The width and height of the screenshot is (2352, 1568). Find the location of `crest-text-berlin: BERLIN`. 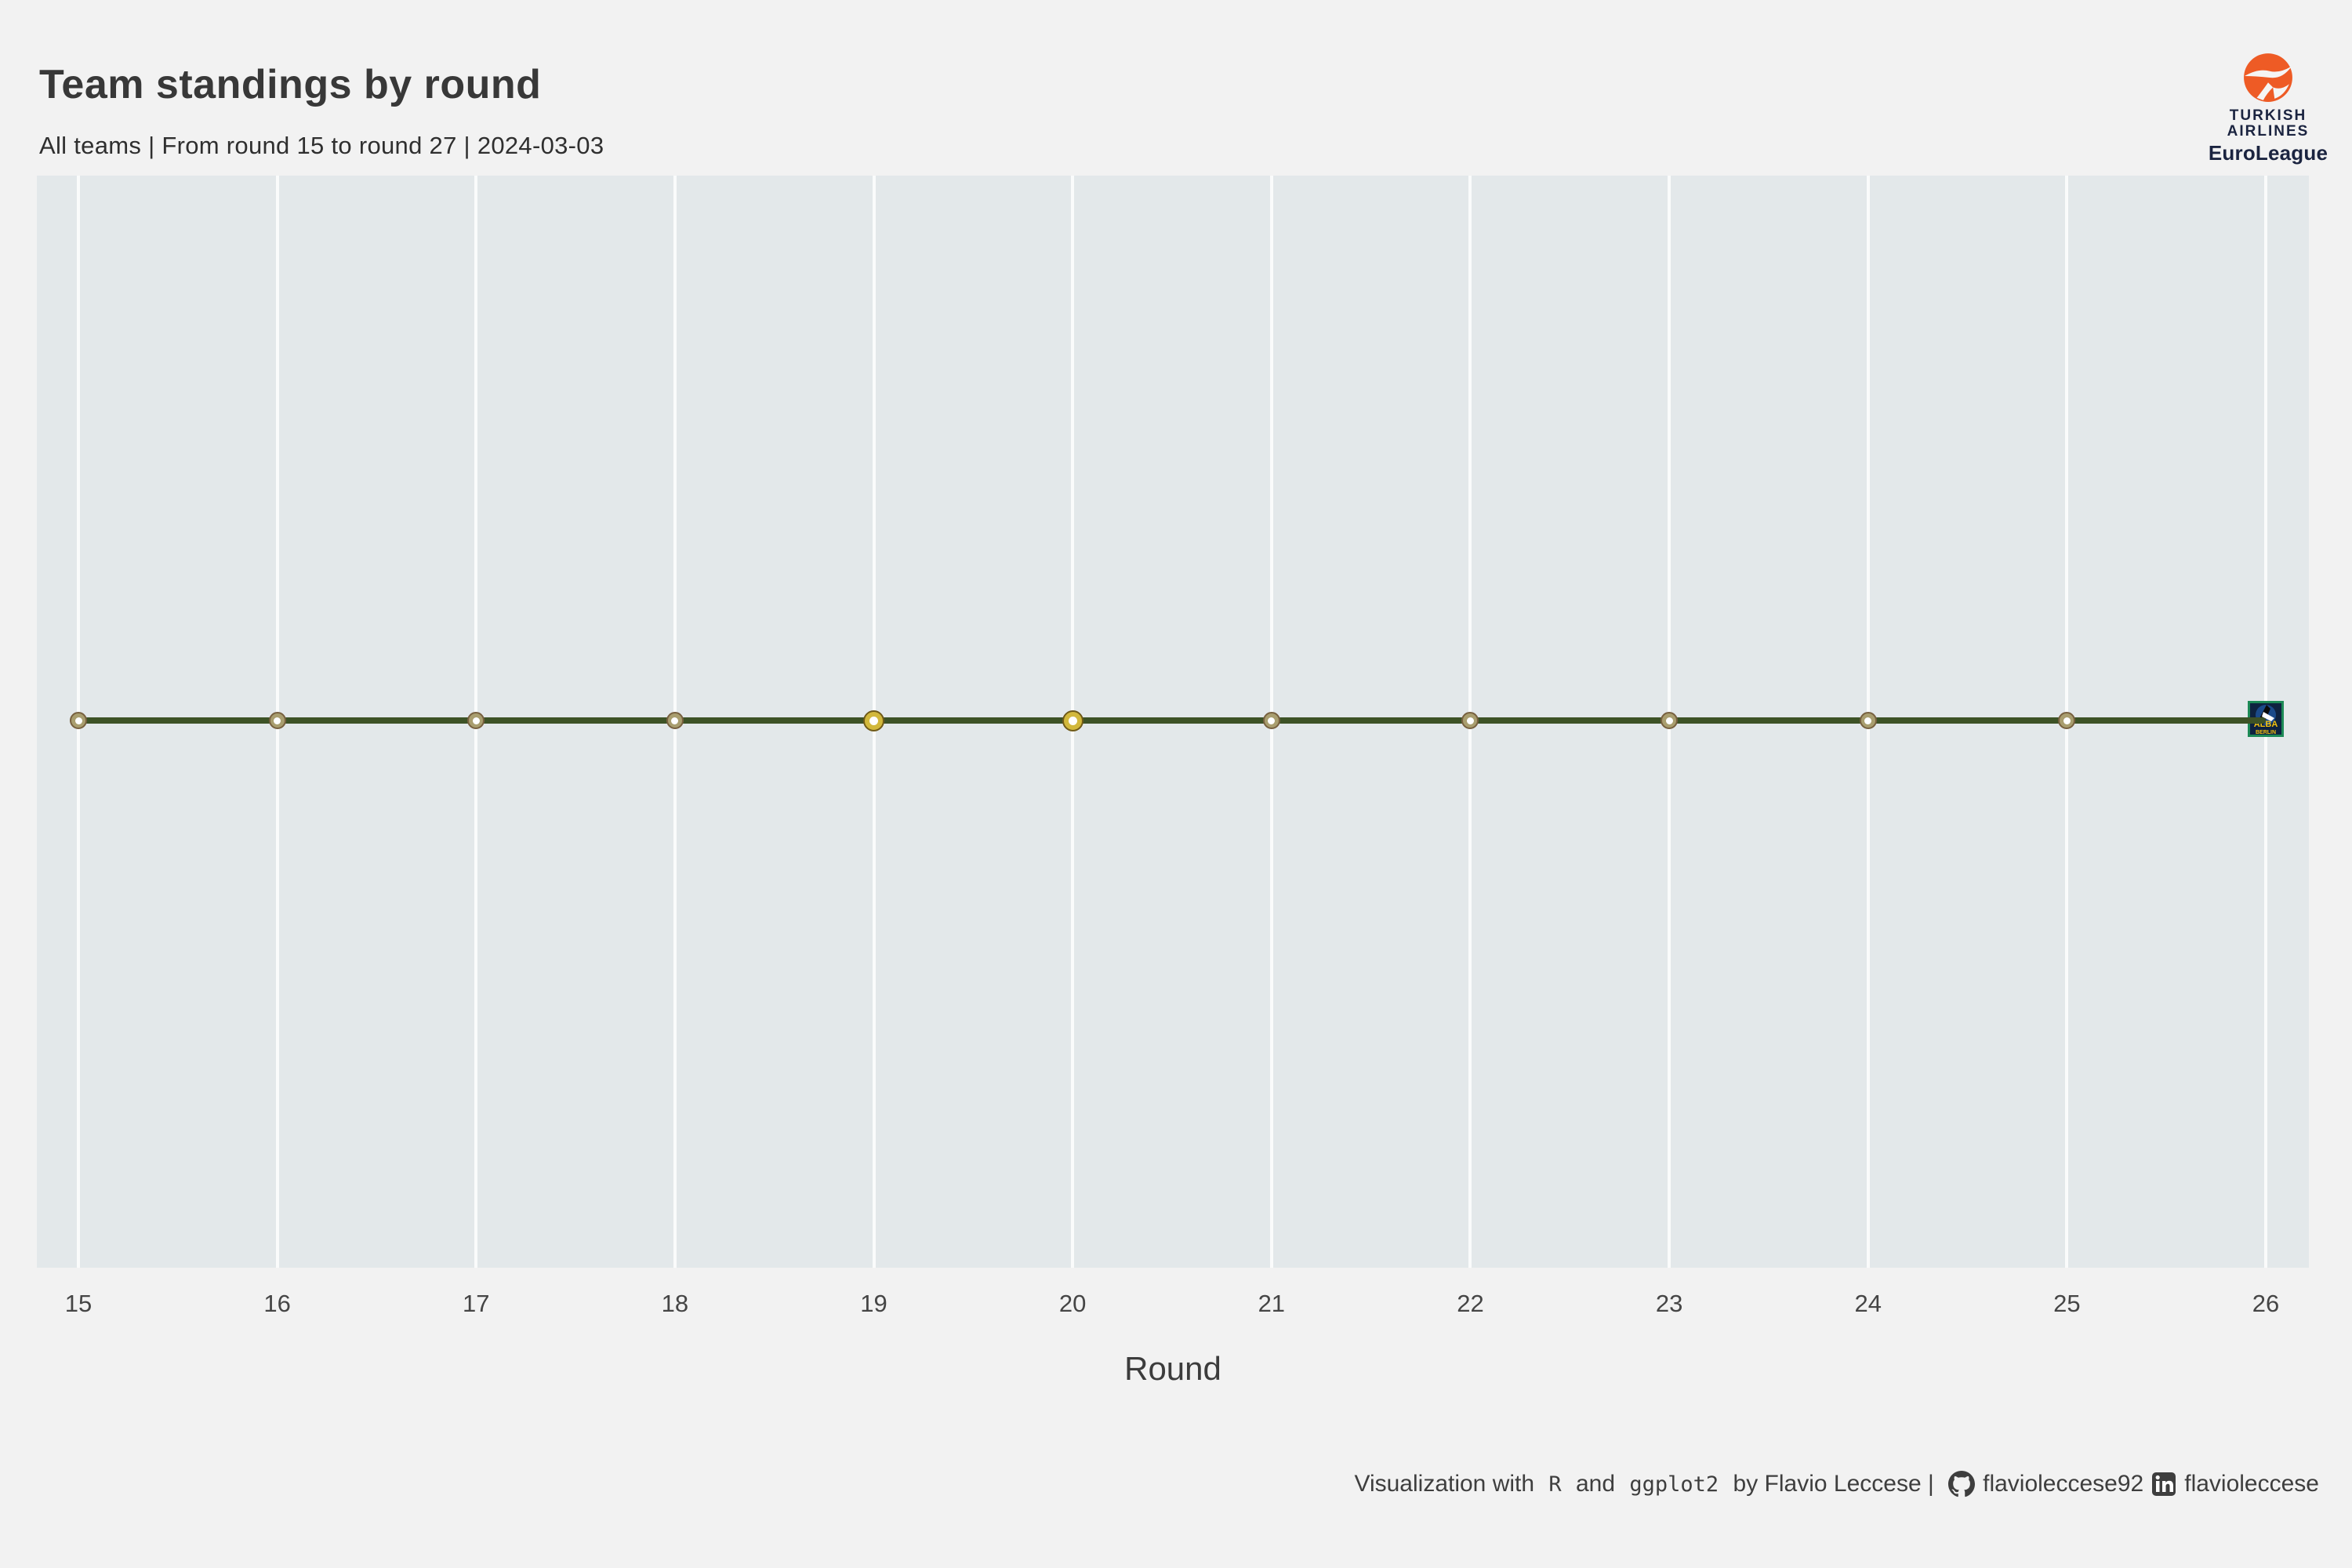

crest-text-berlin: BERLIN is located at coordinates (2266, 732).